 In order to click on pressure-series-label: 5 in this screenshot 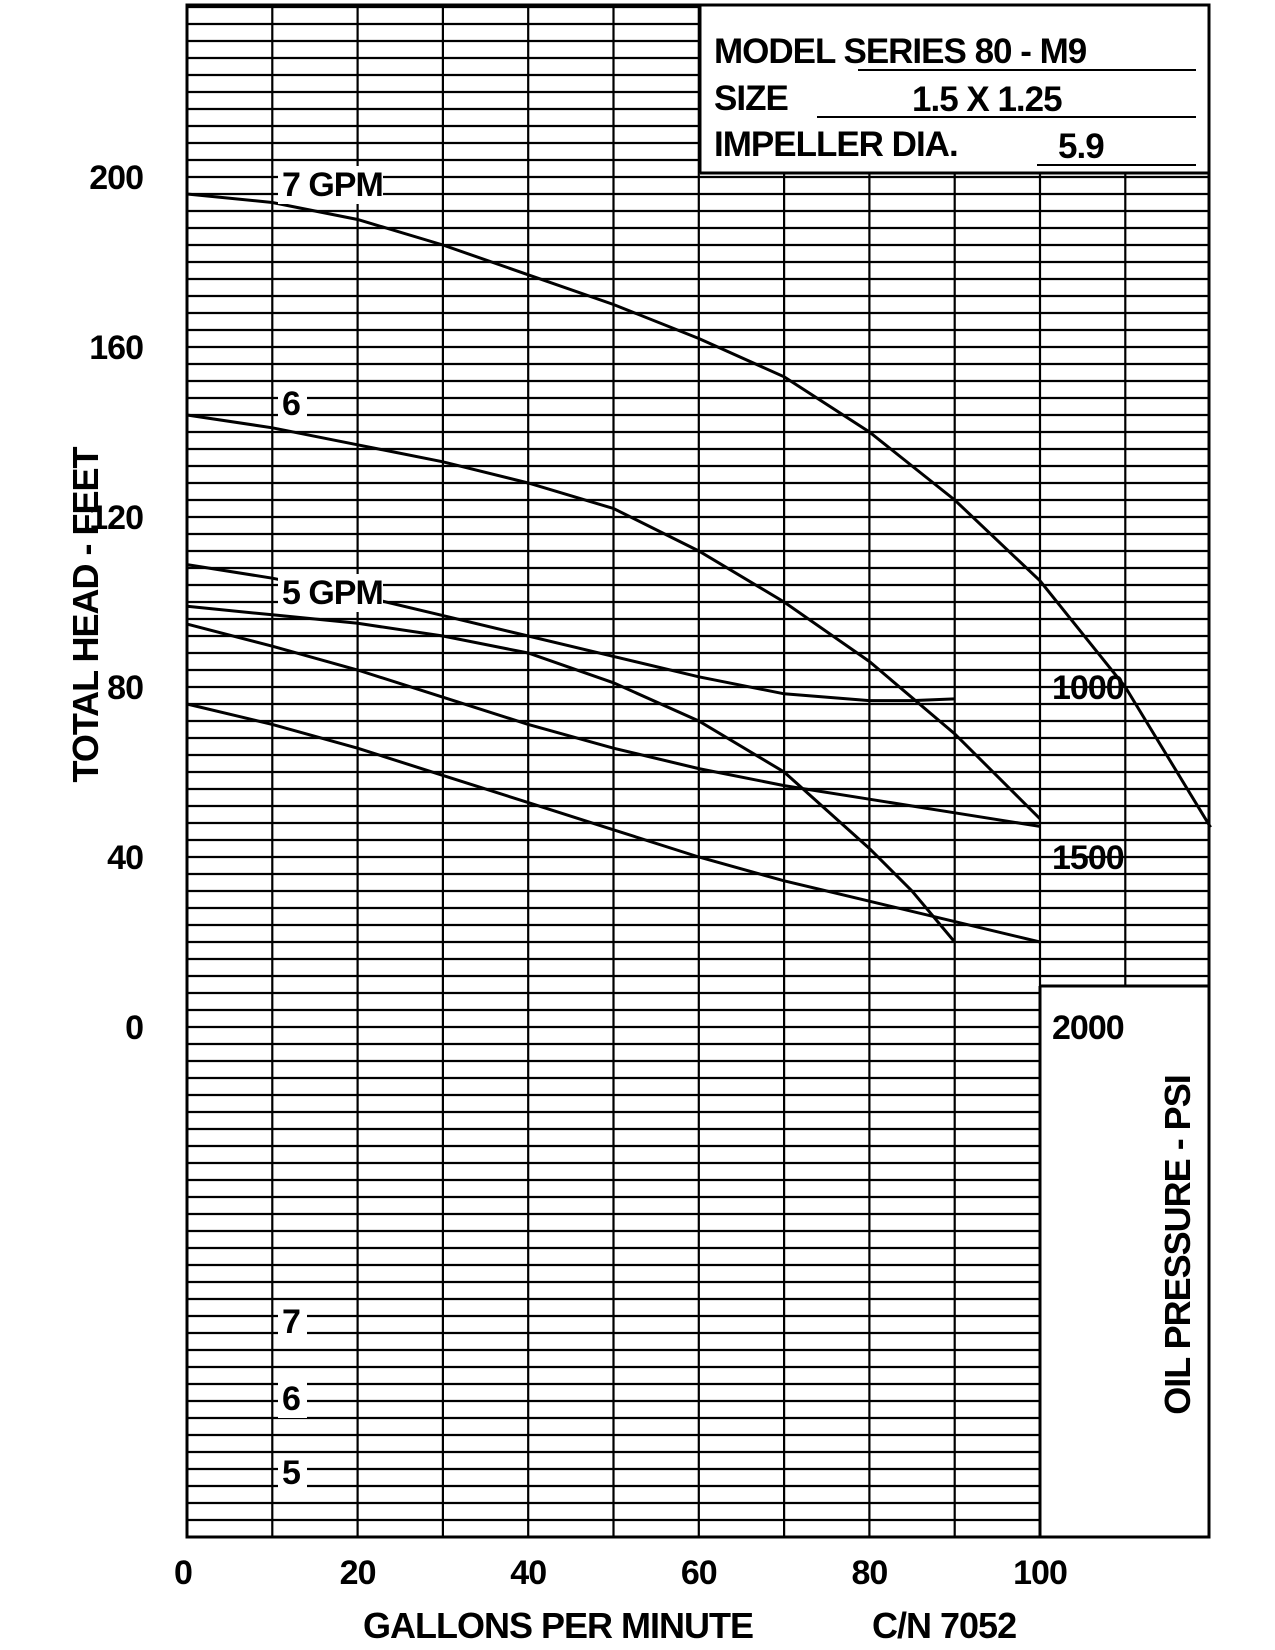, I will do `click(291, 1473)`.